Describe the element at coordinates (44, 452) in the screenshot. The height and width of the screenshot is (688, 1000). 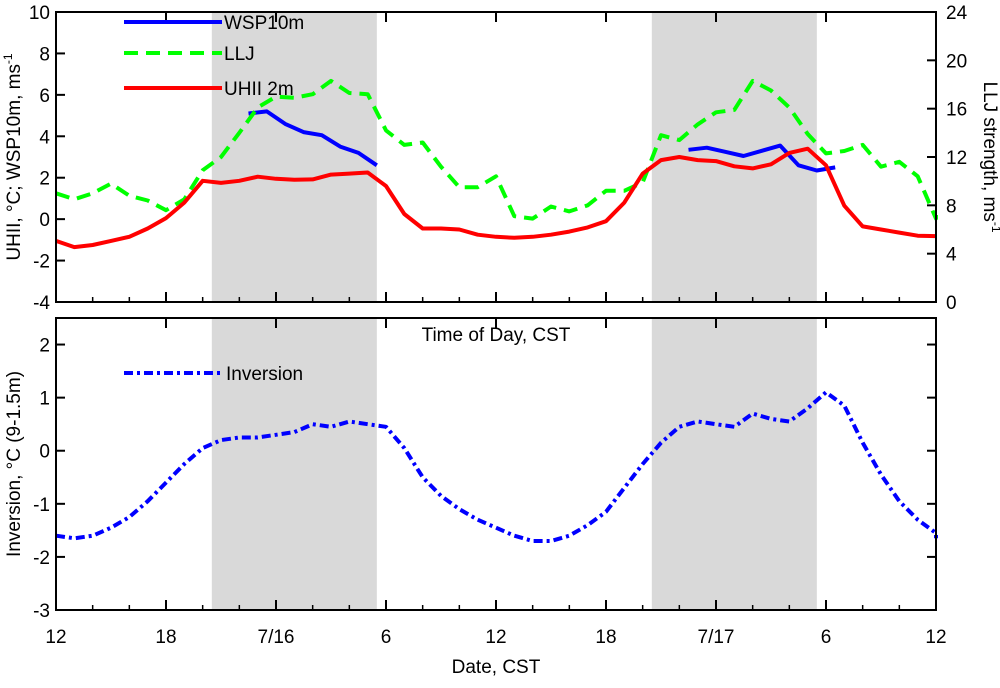
I see `bottom-ytick-label-3: 0` at that location.